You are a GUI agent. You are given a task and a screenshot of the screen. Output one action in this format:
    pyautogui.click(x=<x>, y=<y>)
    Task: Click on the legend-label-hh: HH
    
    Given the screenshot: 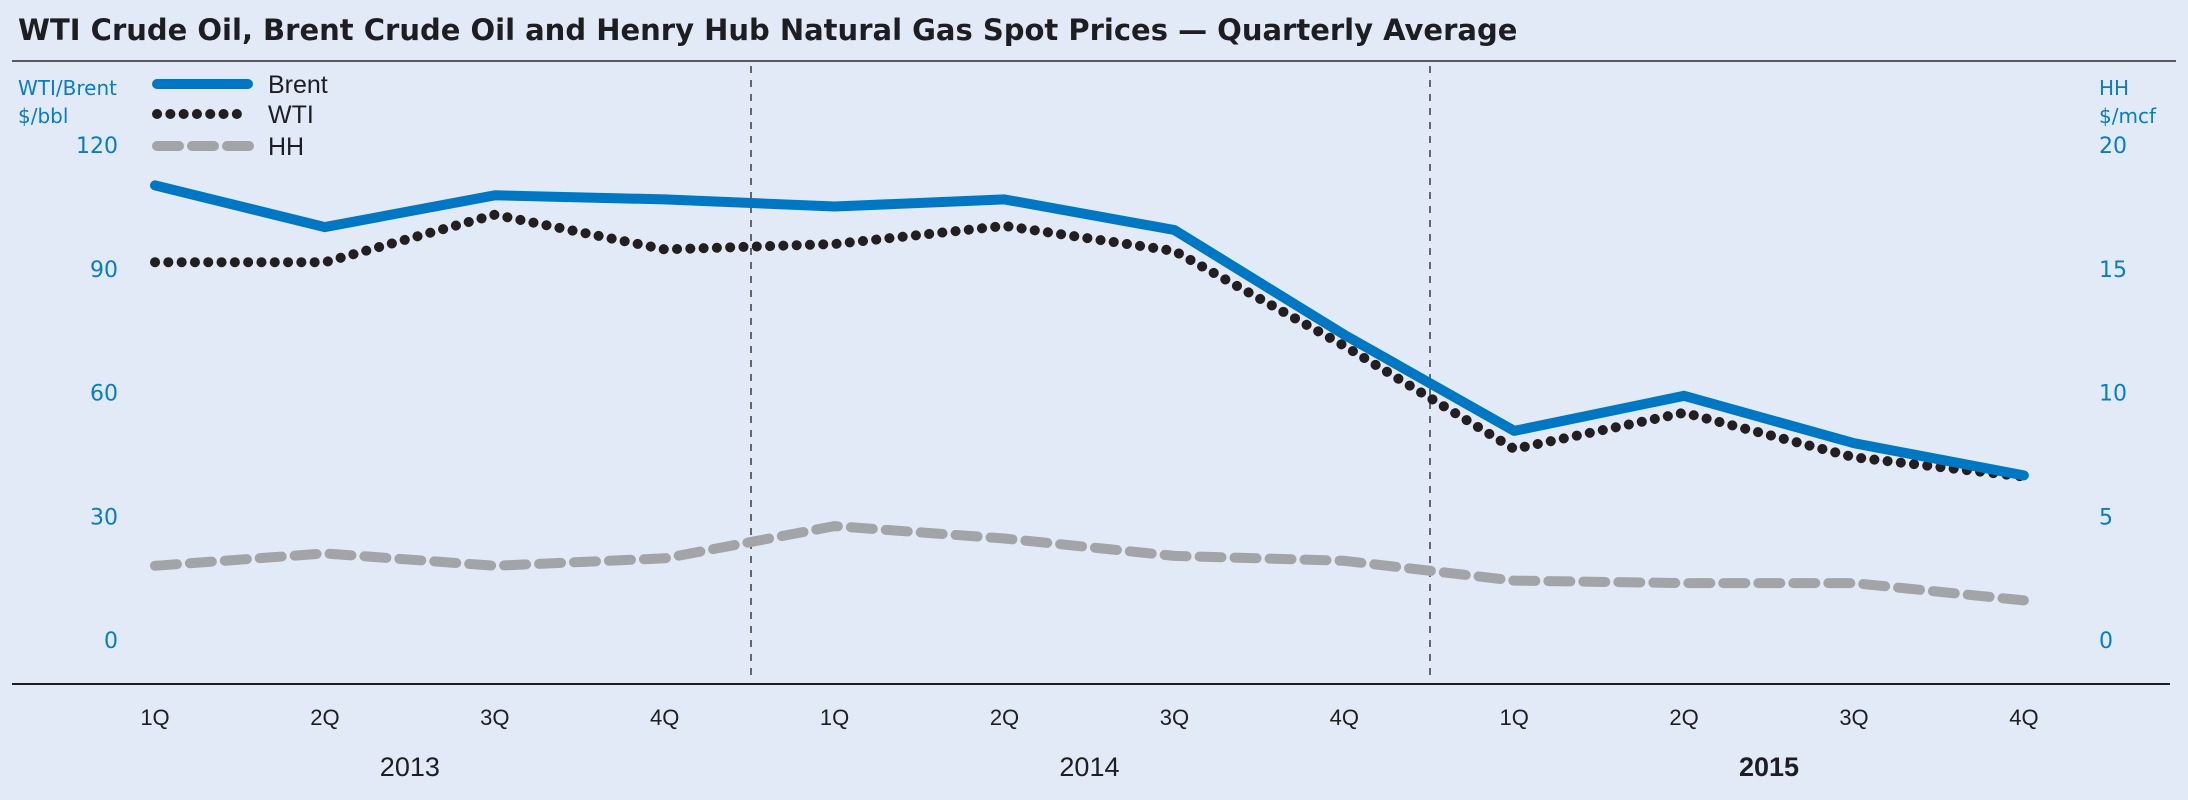 What is the action you would take?
    pyautogui.click(x=286, y=147)
    